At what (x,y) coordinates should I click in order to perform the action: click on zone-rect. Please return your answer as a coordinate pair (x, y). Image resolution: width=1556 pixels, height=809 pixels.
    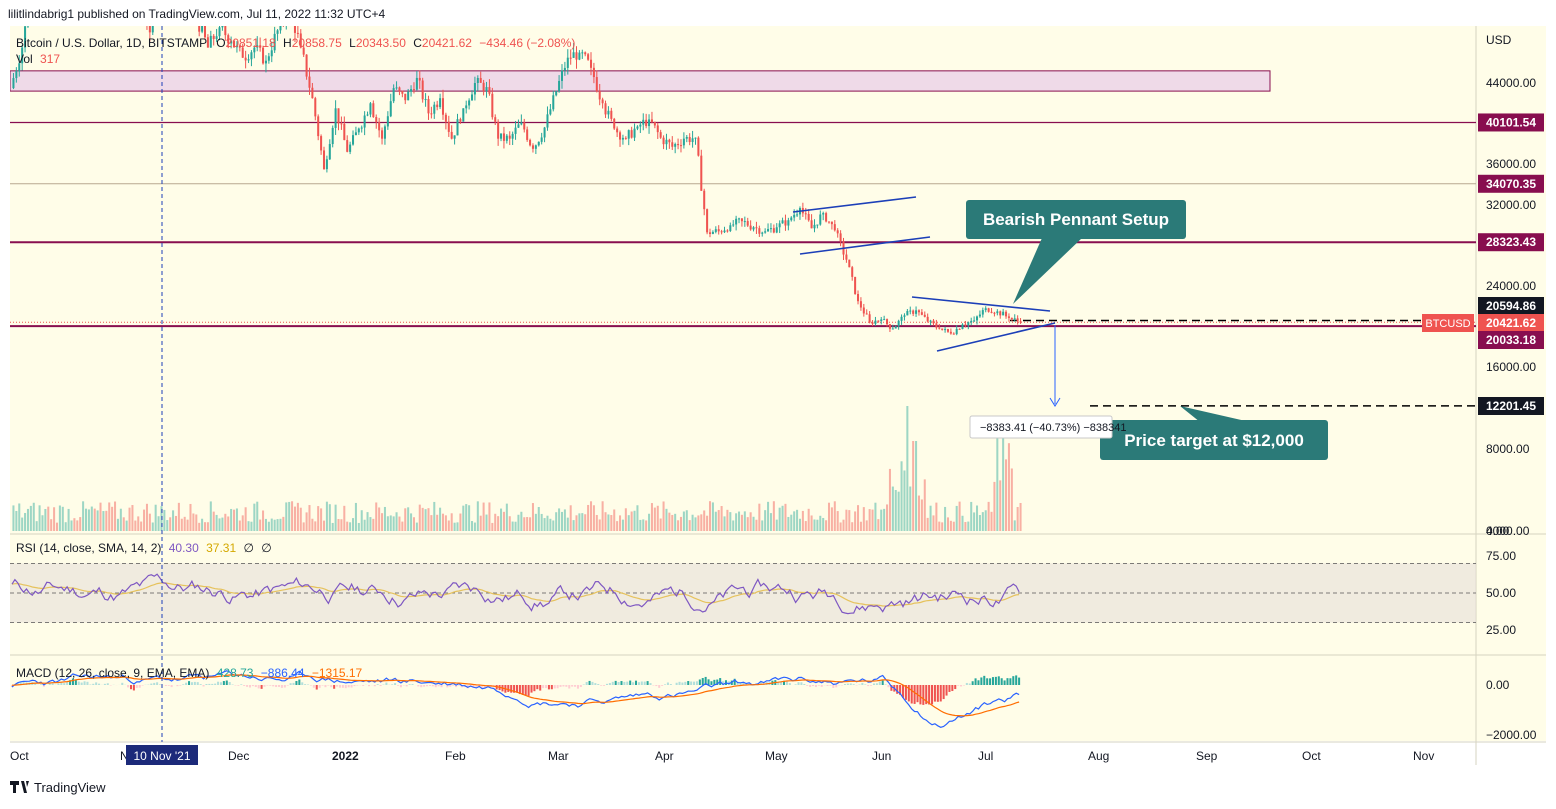
    Looking at the image, I should click on (640, 81).